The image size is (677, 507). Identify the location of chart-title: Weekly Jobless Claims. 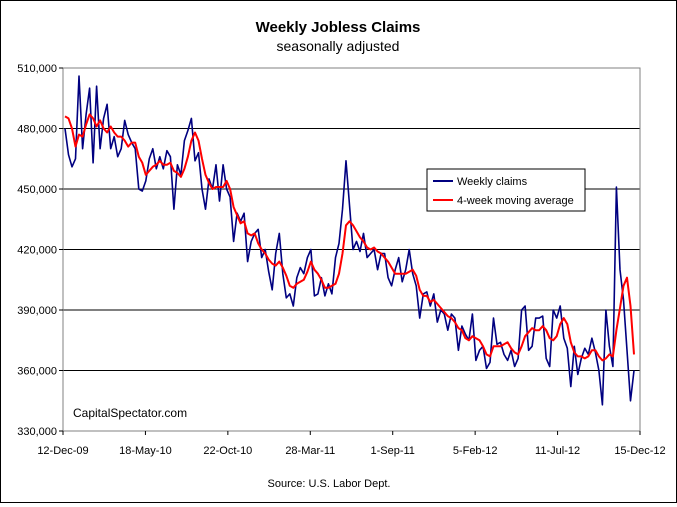
(338, 27).